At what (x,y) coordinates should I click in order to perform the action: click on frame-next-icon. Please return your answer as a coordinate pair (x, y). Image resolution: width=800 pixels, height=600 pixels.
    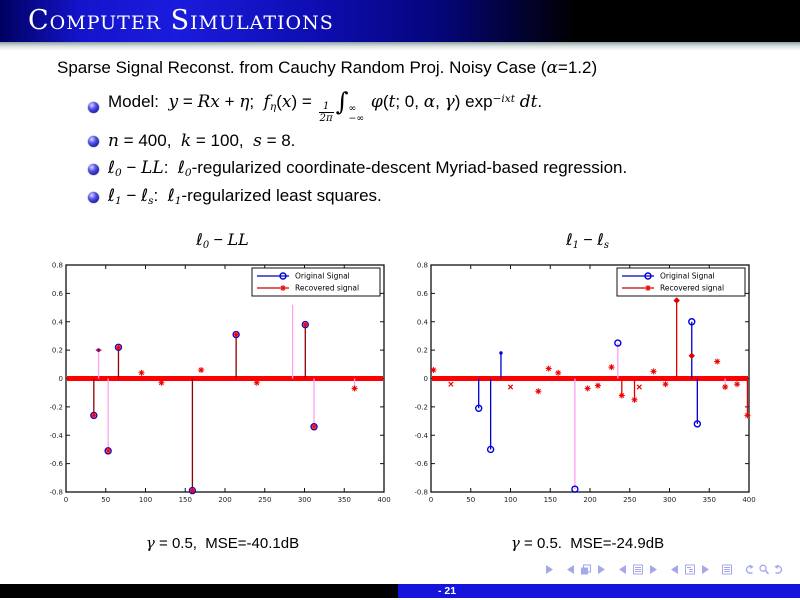
    Looking at the image, I should click on (601, 568).